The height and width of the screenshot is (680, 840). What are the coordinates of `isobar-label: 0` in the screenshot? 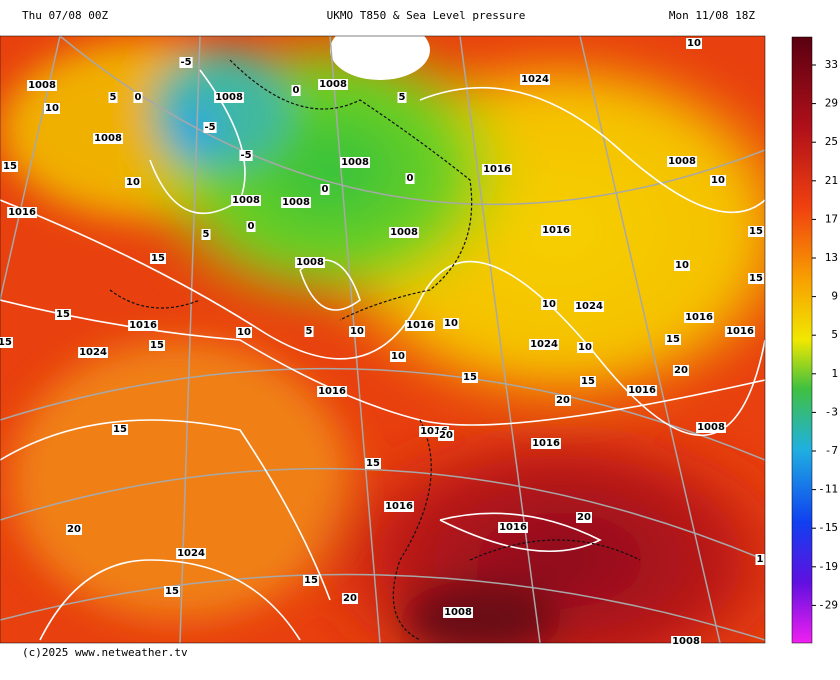 It's located at (138, 97).